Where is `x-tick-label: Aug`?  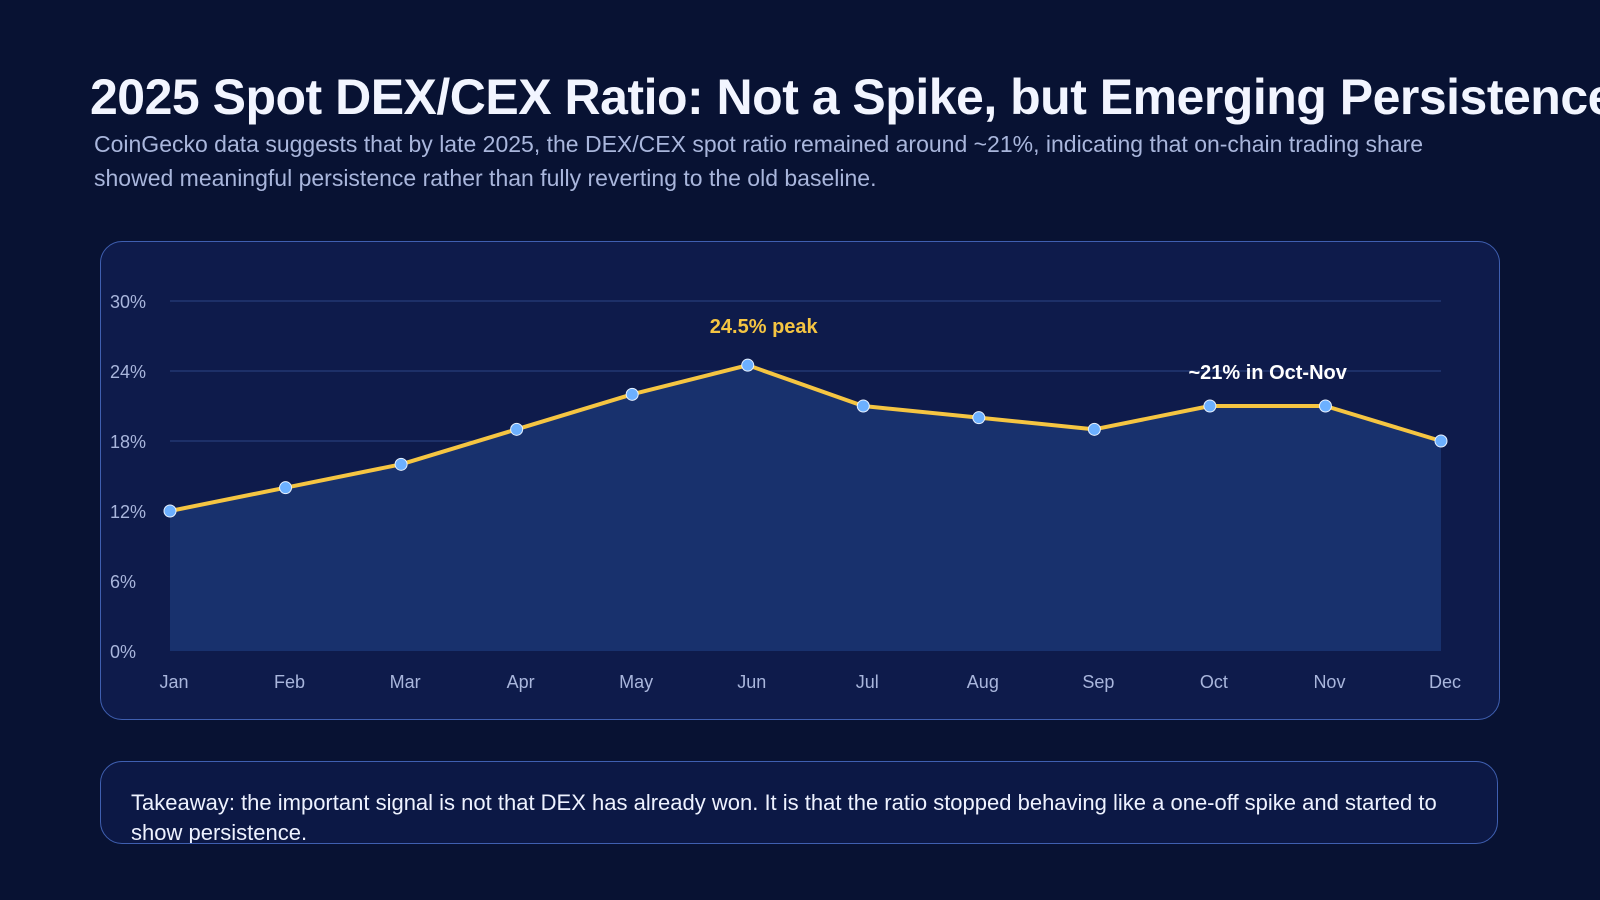 x-tick-label: Aug is located at coordinates (983, 682).